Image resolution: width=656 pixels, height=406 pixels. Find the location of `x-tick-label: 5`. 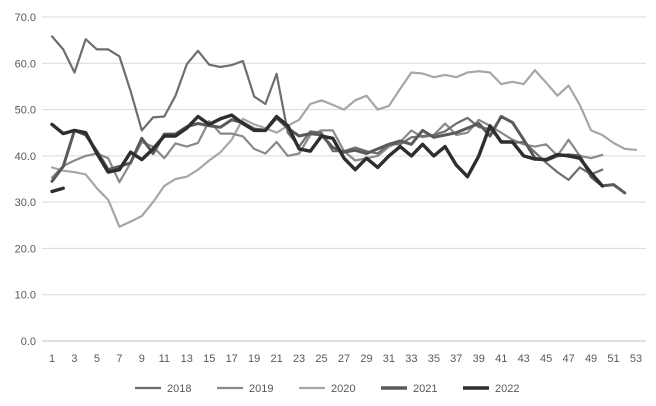

x-tick-label: 5 is located at coordinates (97, 359).